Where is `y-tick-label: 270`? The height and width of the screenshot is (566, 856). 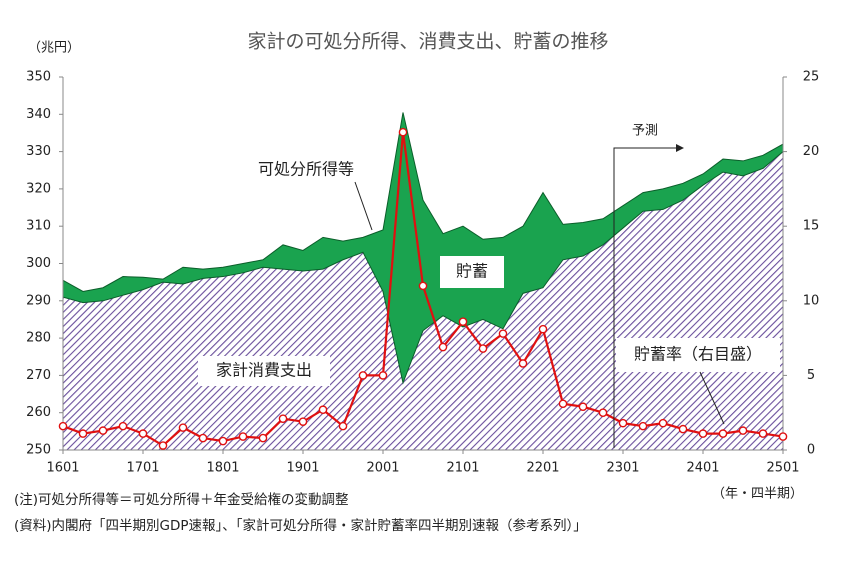 y-tick-label: 270 is located at coordinates (38, 375).